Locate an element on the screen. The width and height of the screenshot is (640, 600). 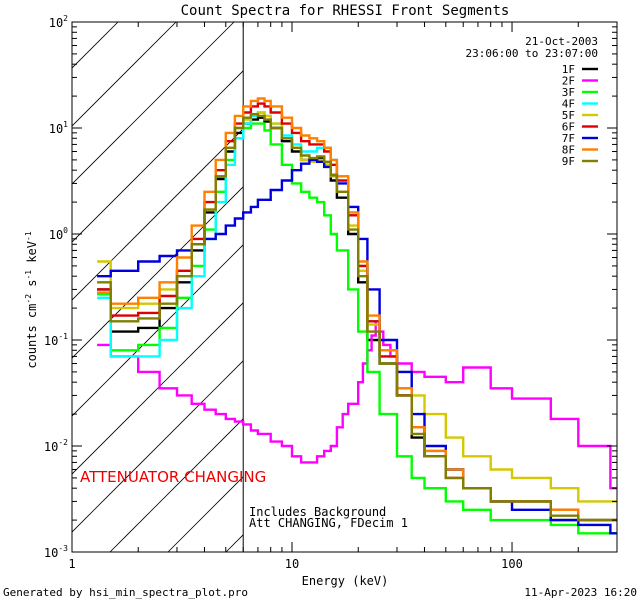
legend-label-5F: 5F is located at coordinates (568, 115).